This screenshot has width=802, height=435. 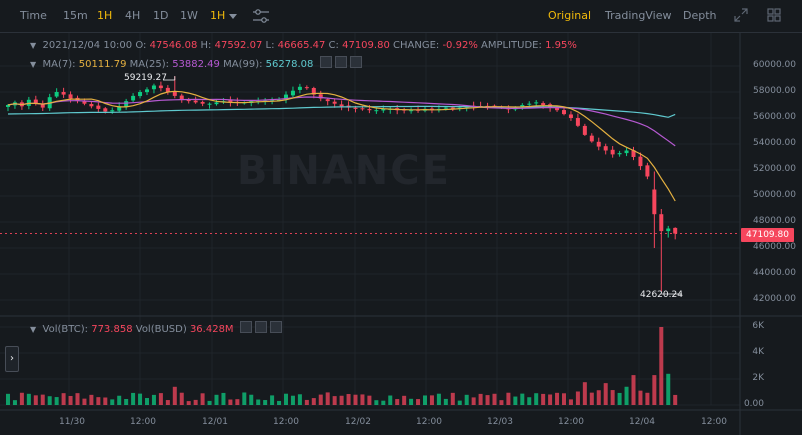 What do you see at coordinates (211, 329) in the screenshot?
I see `vol-busd-value: 36.428M` at bounding box center [211, 329].